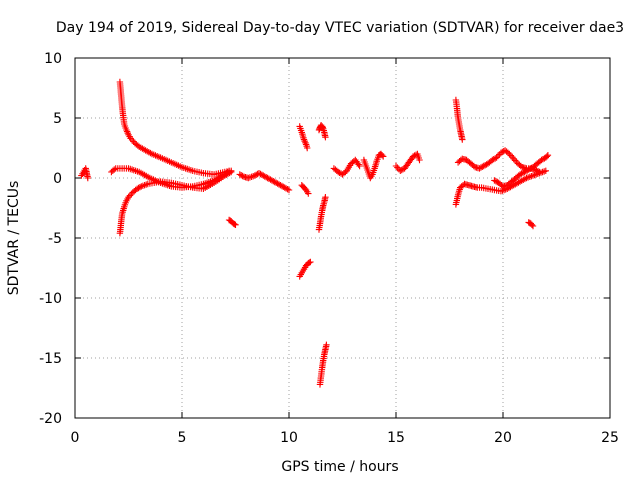 The width and height of the screenshot is (640, 480). I want to click on y-tick-label: -5, so click(55, 239).